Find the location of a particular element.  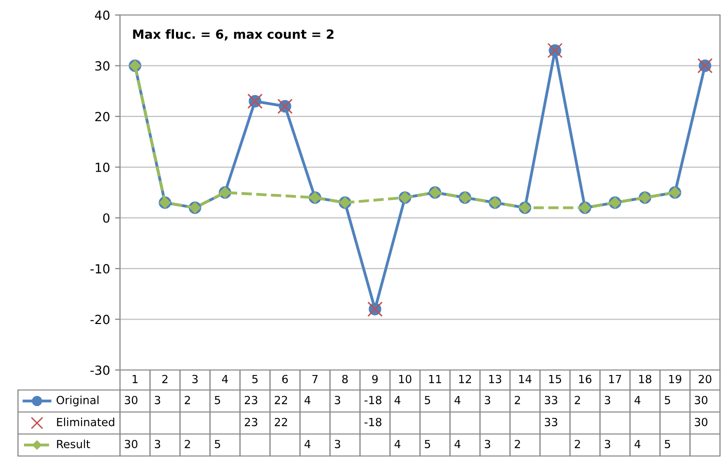

y-tick-label: 0 is located at coordinates (106, 218).